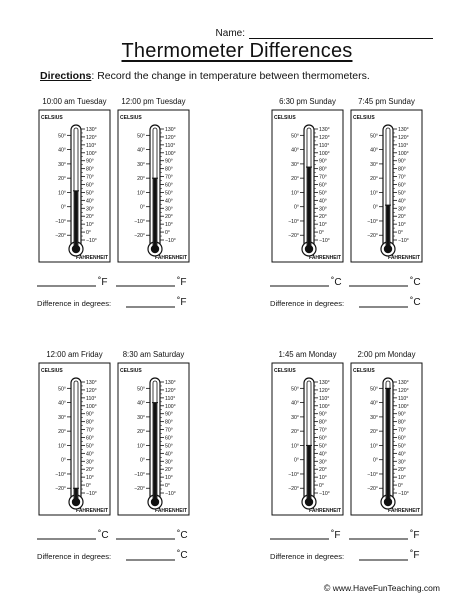 Image resolution: width=474 pixels, height=614 pixels. What do you see at coordinates (341, 34) in the screenshot?
I see `name-line` at bounding box center [341, 34].